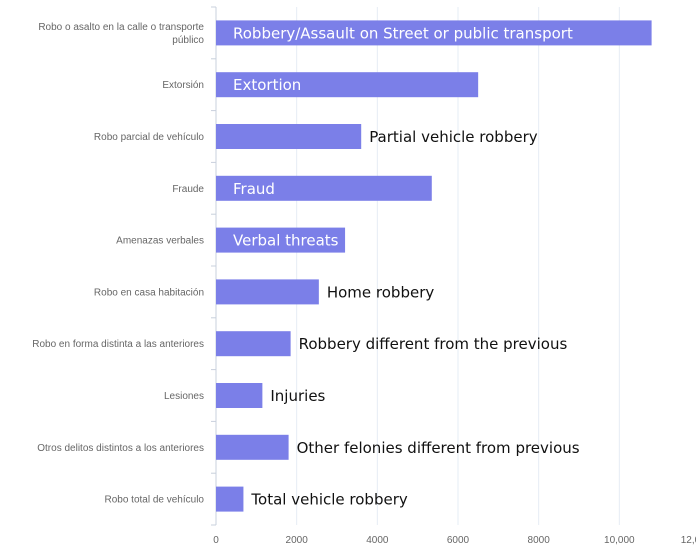 This screenshot has height=546, width=696. I want to click on x-tick-label: 4000, so click(377, 540).